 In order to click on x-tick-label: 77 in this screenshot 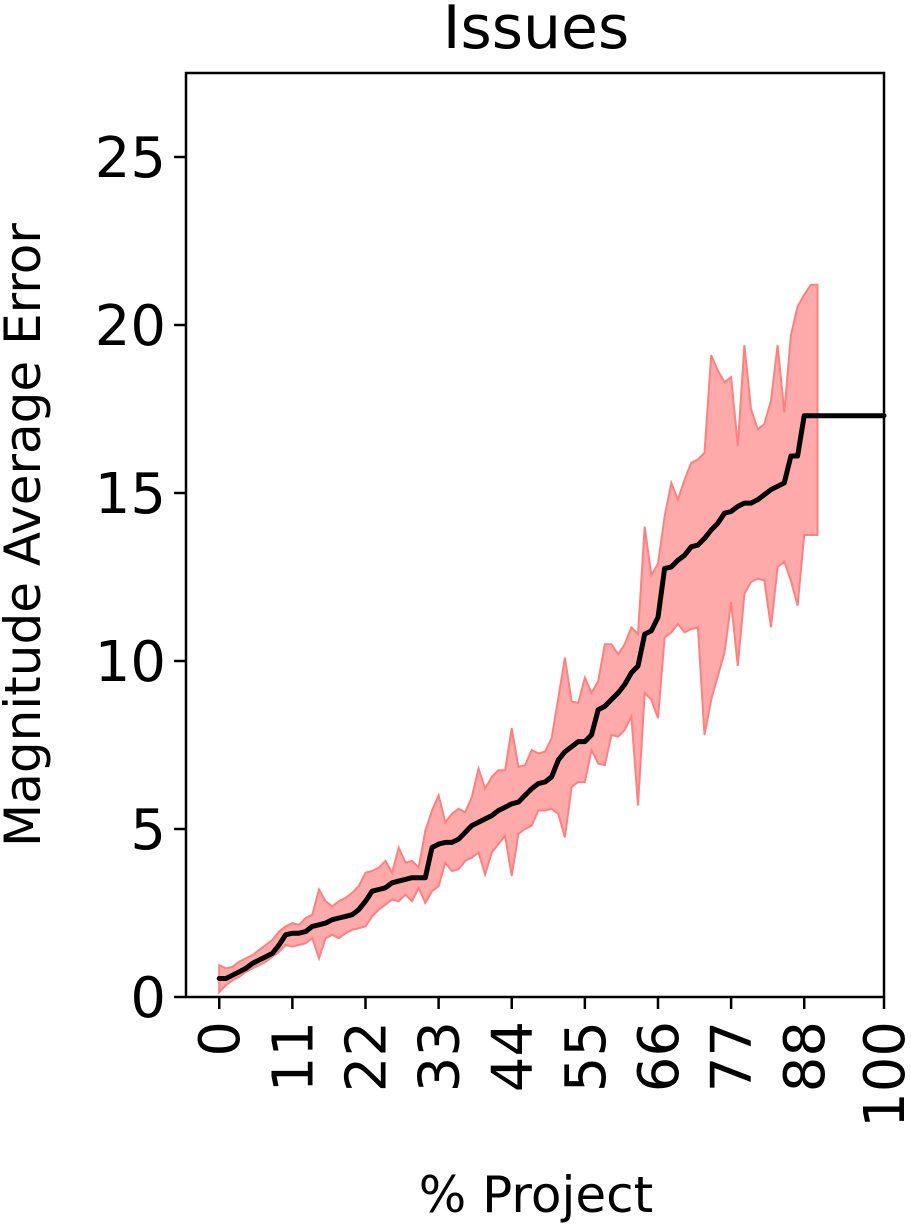, I will do `click(732, 1056)`.